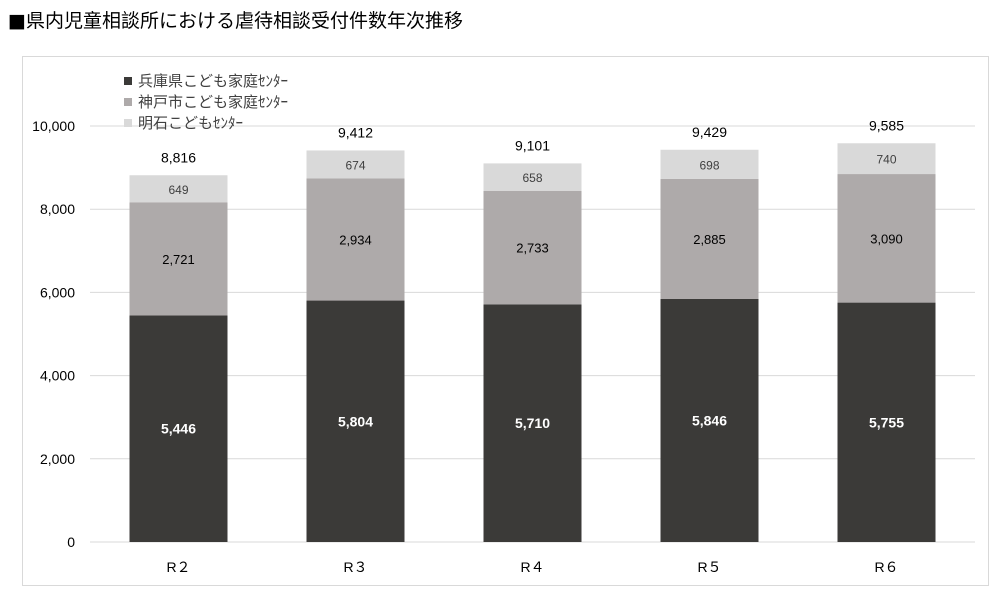 This screenshot has width=999, height=601. Describe the element at coordinates (178, 567) in the screenshot. I see `x-tick-label: R２` at that location.